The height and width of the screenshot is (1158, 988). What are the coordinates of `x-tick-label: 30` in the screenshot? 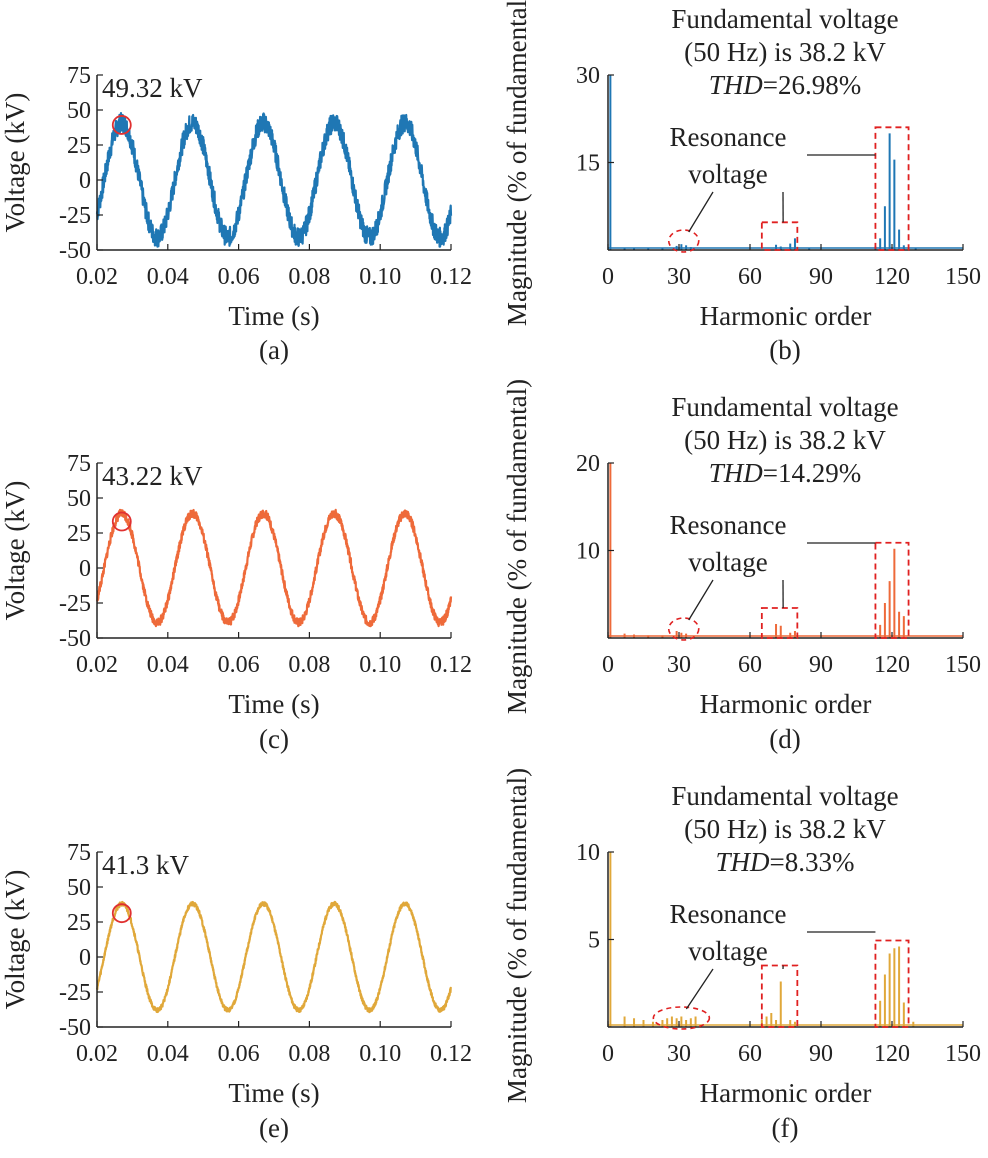 It's located at (679, 665).